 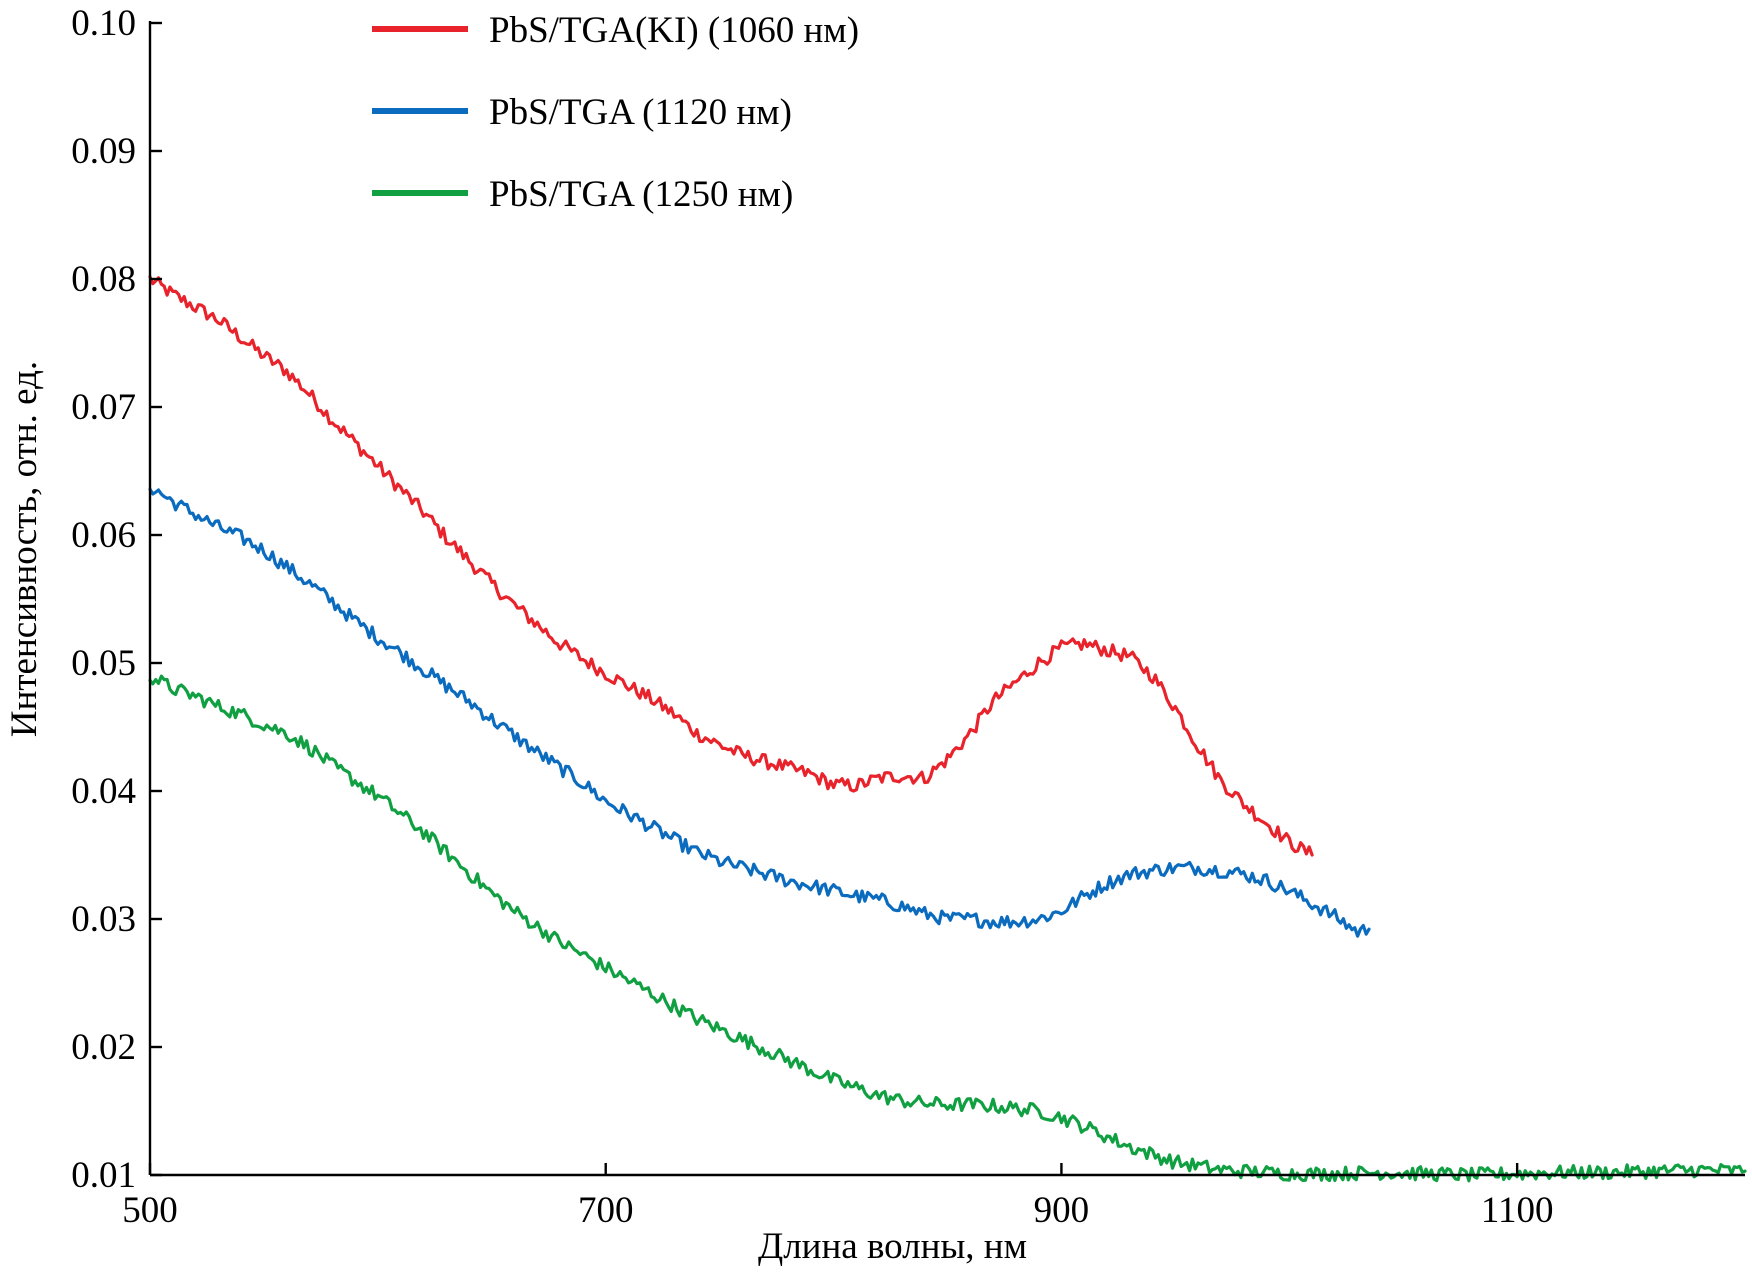 What do you see at coordinates (24, 549) in the screenshot?
I see `y-axis-title: Интенсивность, отн. ед.` at bounding box center [24, 549].